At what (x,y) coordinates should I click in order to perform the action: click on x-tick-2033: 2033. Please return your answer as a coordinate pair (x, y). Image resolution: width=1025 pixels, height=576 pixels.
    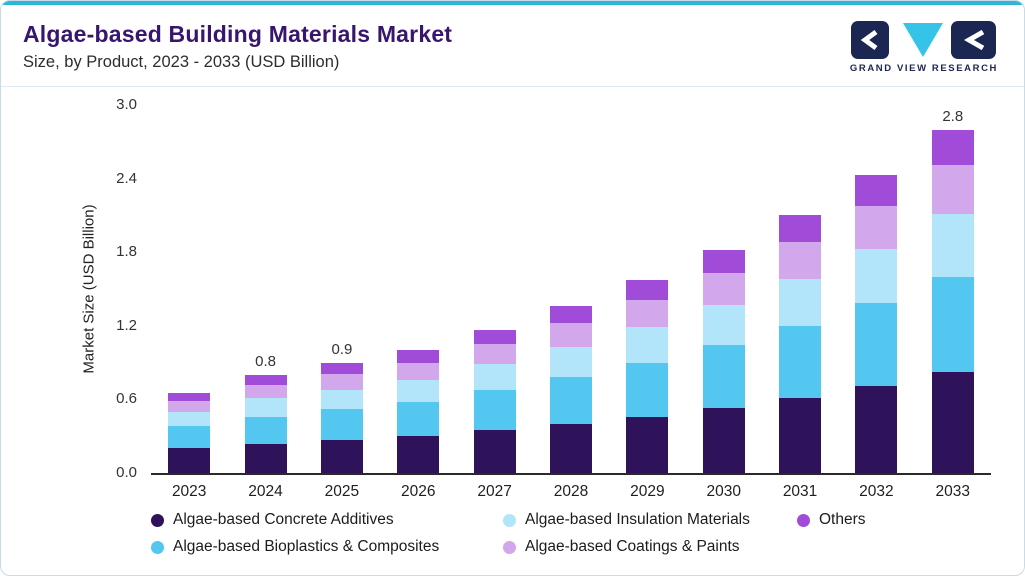
    Looking at the image, I should click on (953, 491).